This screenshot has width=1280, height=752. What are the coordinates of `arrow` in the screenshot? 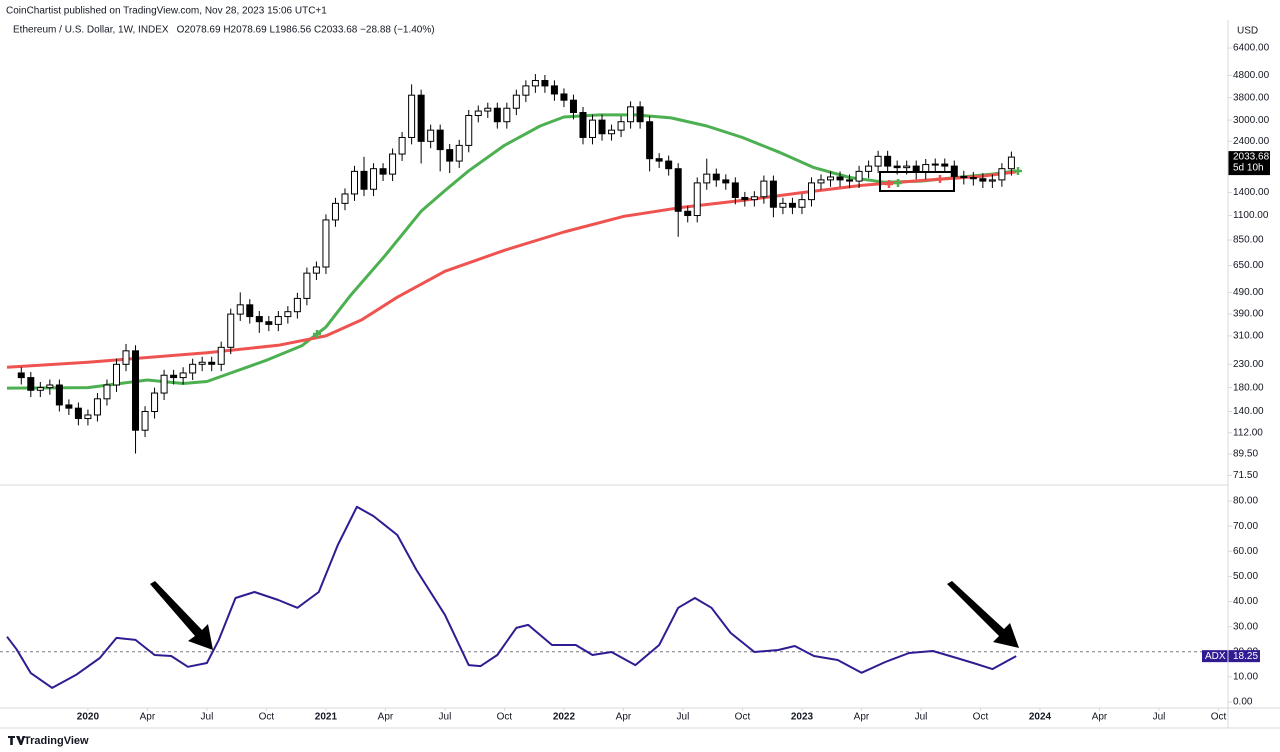 It's located at (983, 614).